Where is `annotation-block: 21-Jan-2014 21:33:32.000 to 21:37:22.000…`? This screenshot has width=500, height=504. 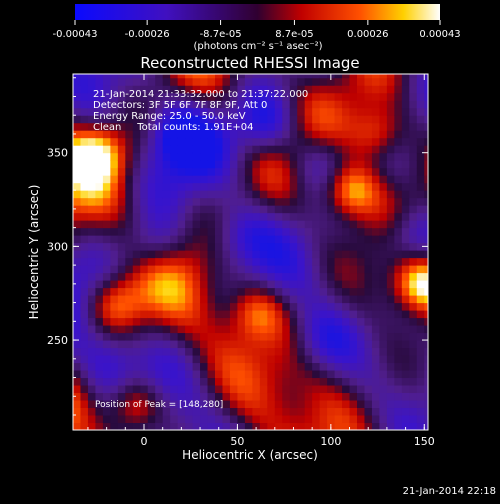 annotation-block: 21-Jan-2014 21:33:32.000 to 21:37:22.000… is located at coordinates (200, 111).